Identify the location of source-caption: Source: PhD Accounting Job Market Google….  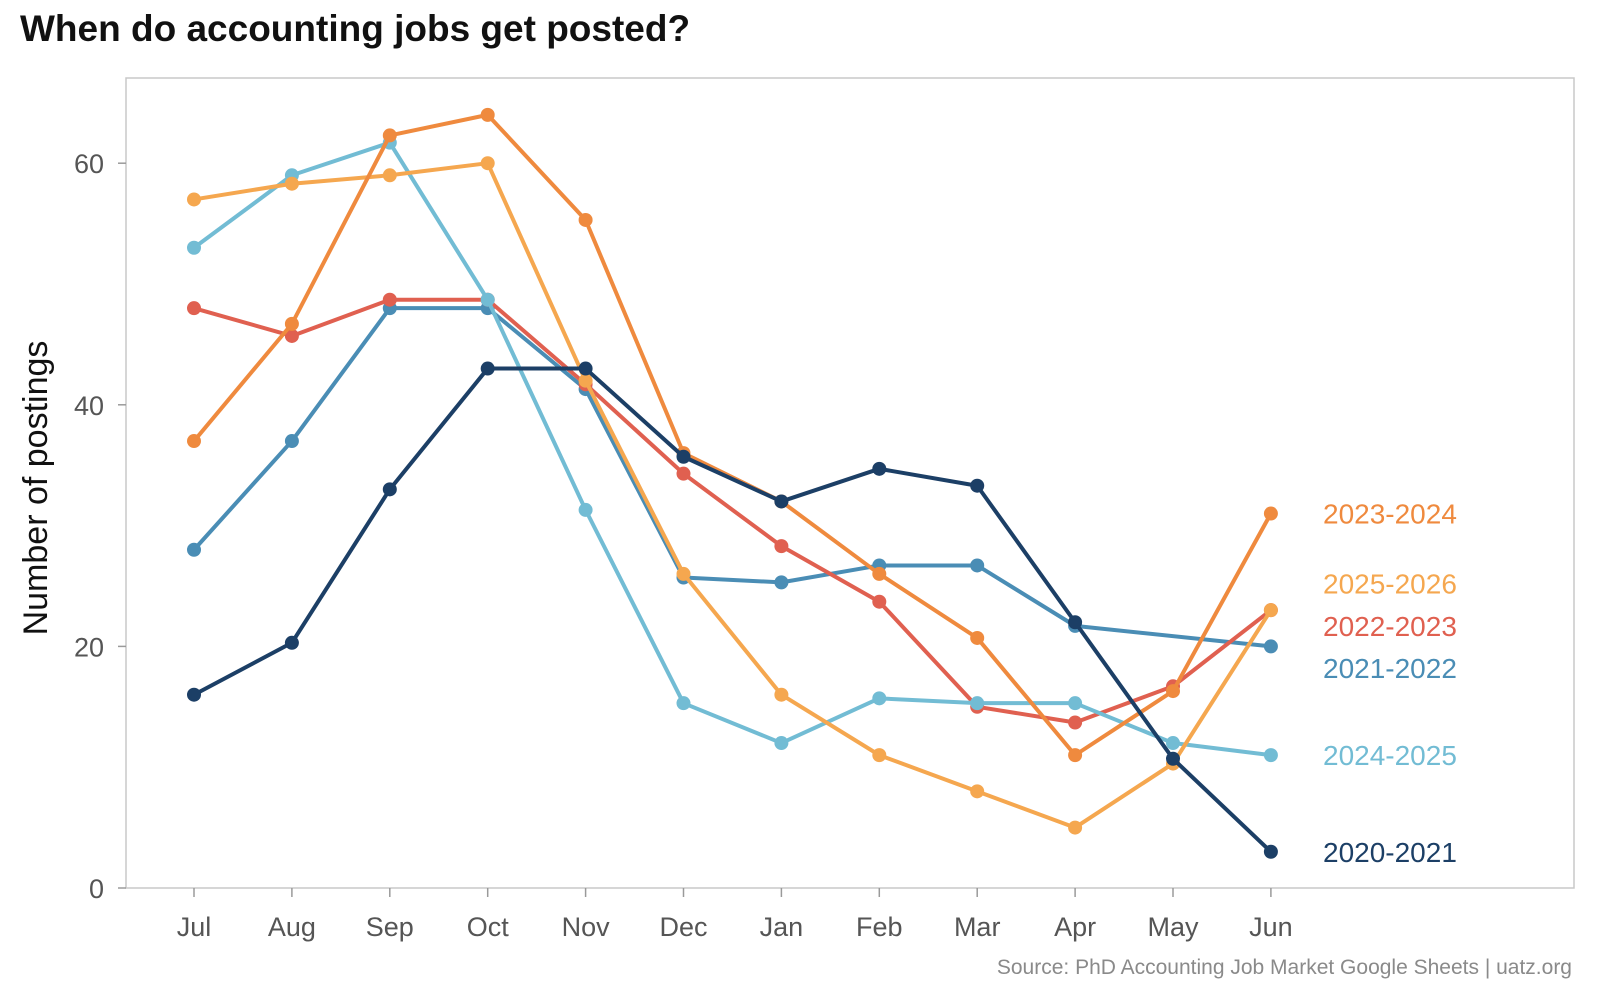
(1284, 967).